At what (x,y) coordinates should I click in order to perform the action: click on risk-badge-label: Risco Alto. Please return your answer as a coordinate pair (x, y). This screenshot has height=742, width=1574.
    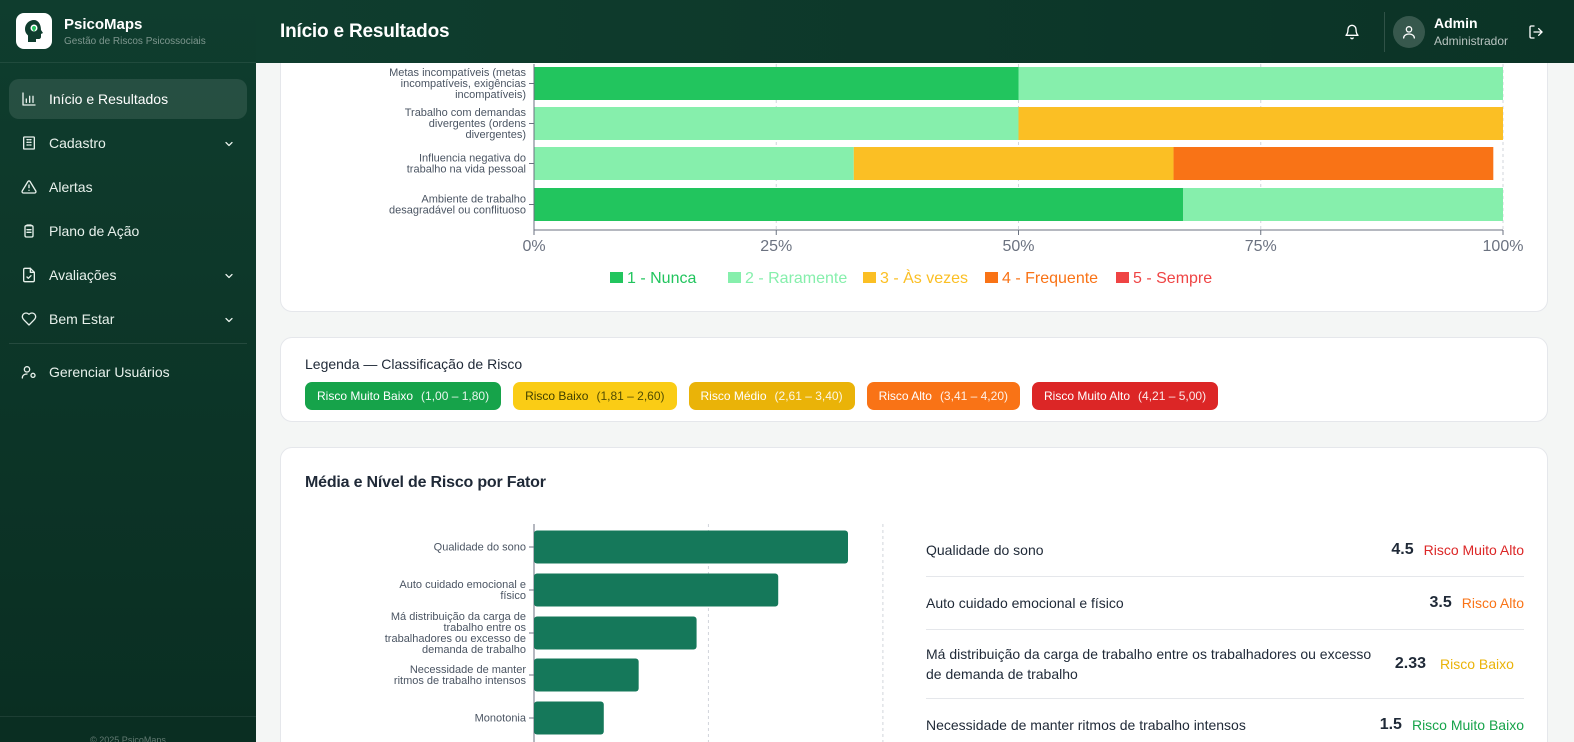
    Looking at the image, I should click on (905, 396).